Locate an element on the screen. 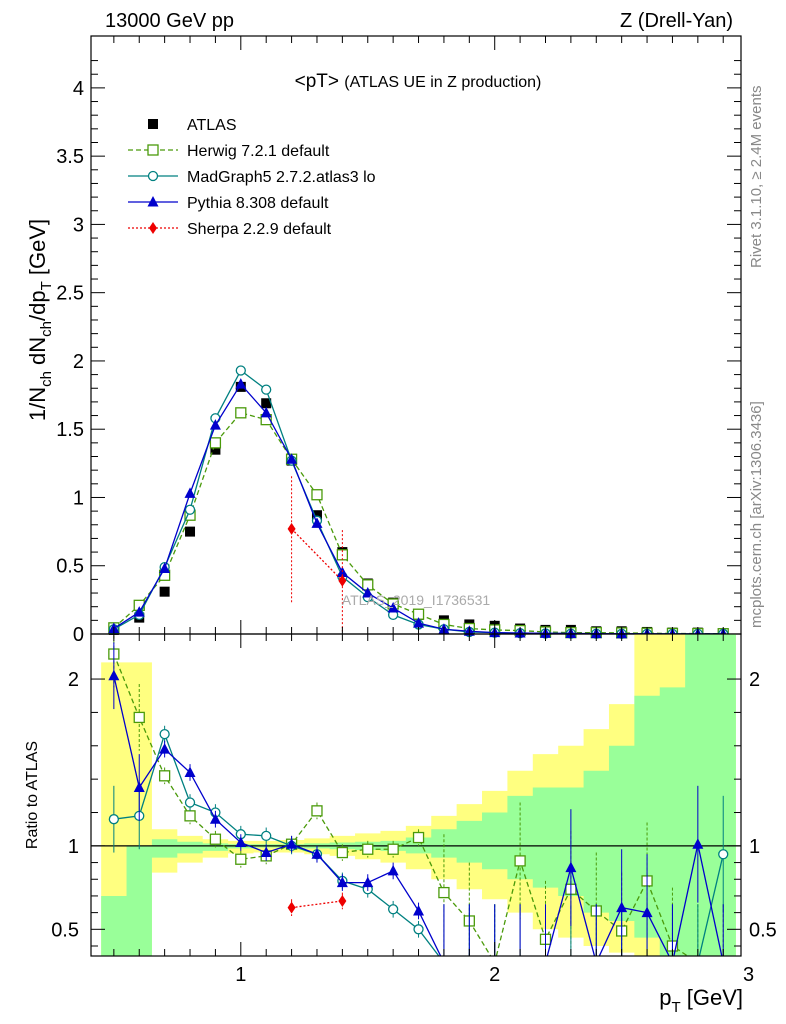 The height and width of the screenshot is (1024, 786). legend-label: ATLAS is located at coordinates (212, 125).